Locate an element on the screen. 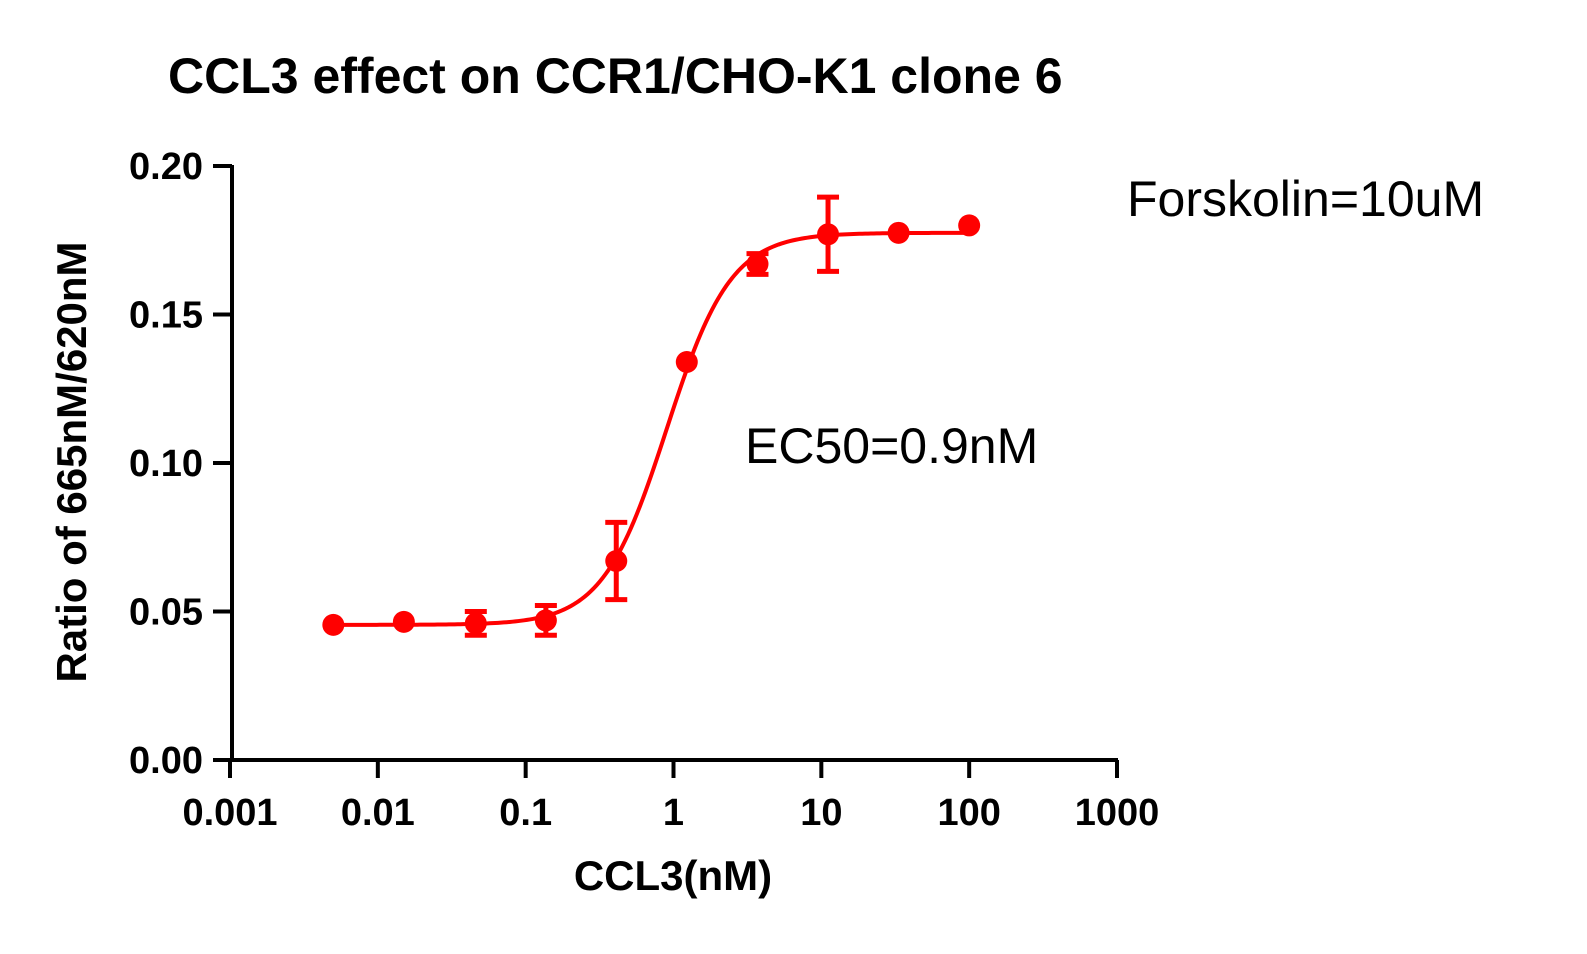 The width and height of the screenshot is (1587, 954). y-ticks: 0.00 0.05 0.10 0.15 0.20 is located at coordinates (180, 464).